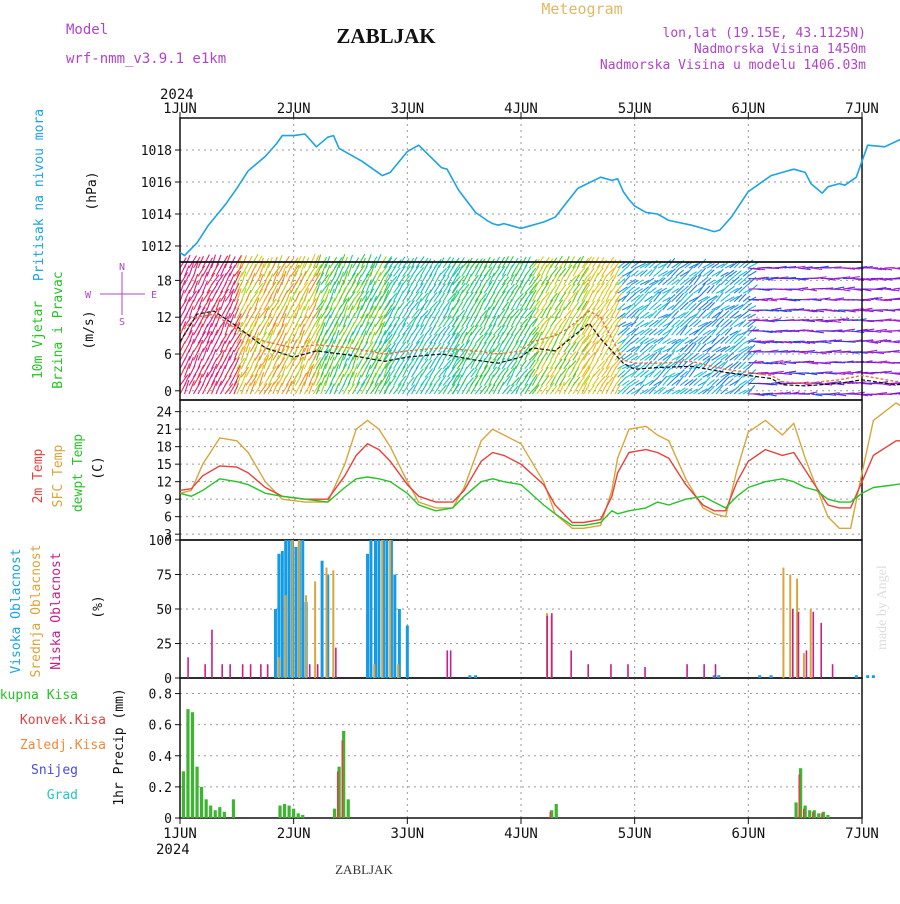  What do you see at coordinates (364, 869) in the screenshot?
I see `footer-station: ZABLJAK` at bounding box center [364, 869].